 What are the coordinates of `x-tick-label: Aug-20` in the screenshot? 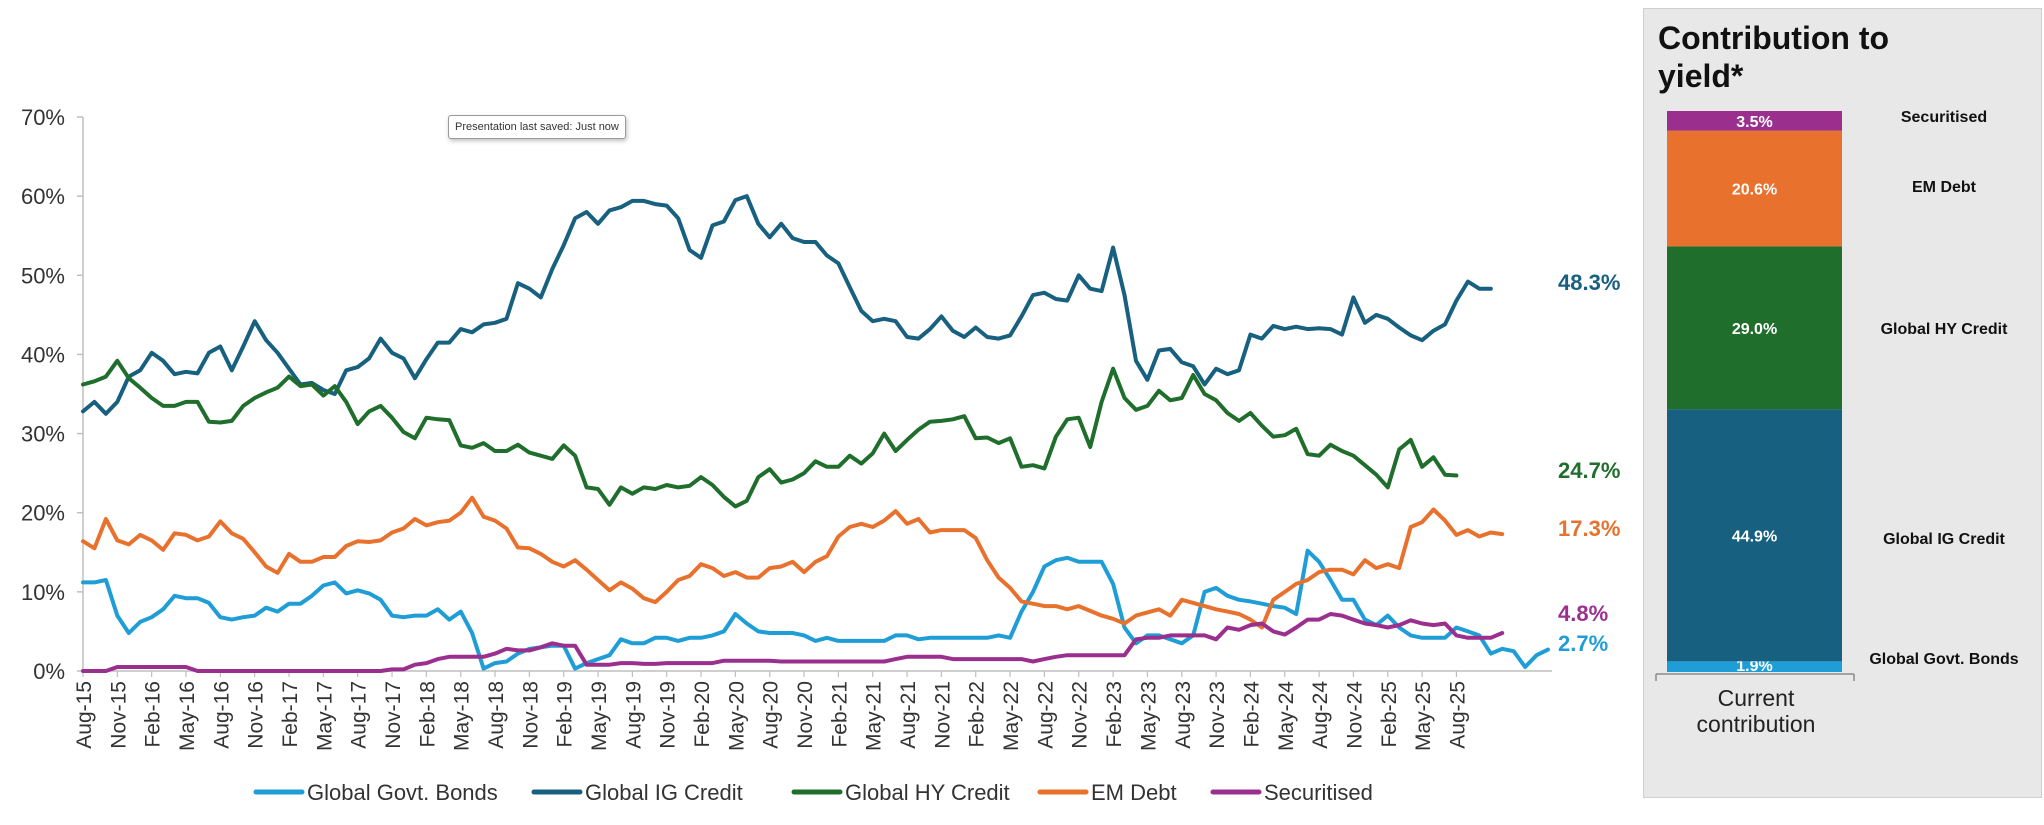 It's located at (771, 715).